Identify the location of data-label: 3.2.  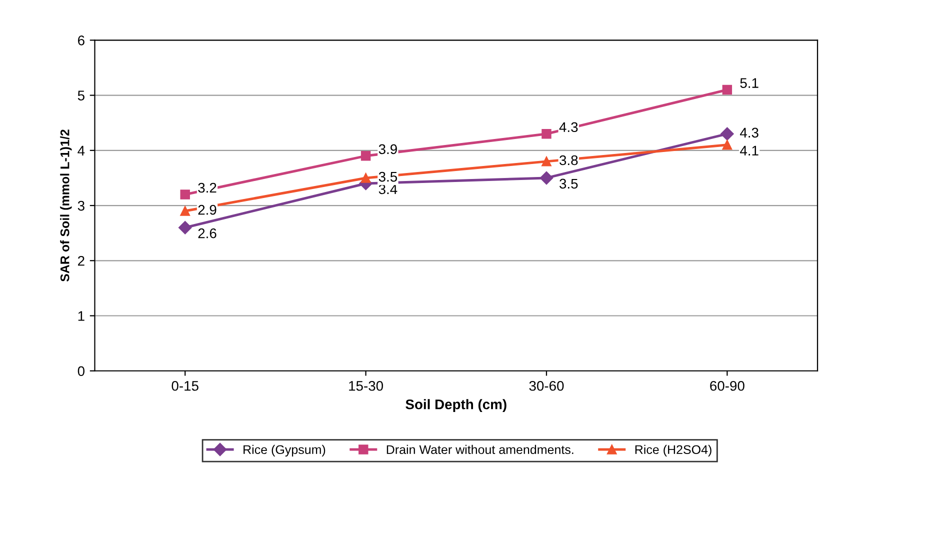
(207, 187).